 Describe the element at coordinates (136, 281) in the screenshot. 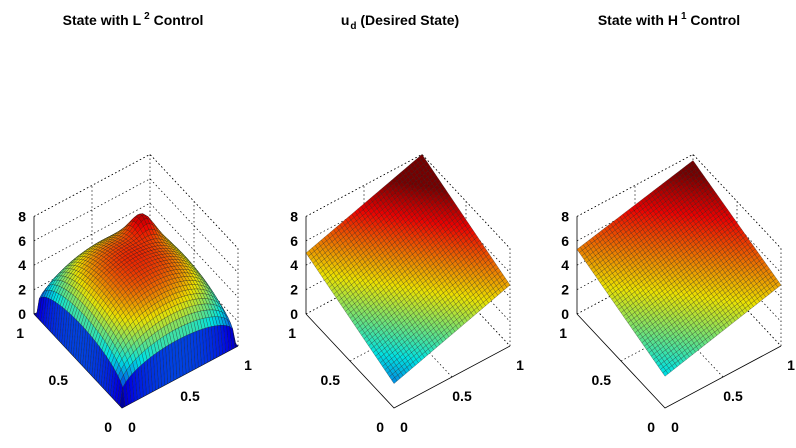

I see `y-gridline` at that location.